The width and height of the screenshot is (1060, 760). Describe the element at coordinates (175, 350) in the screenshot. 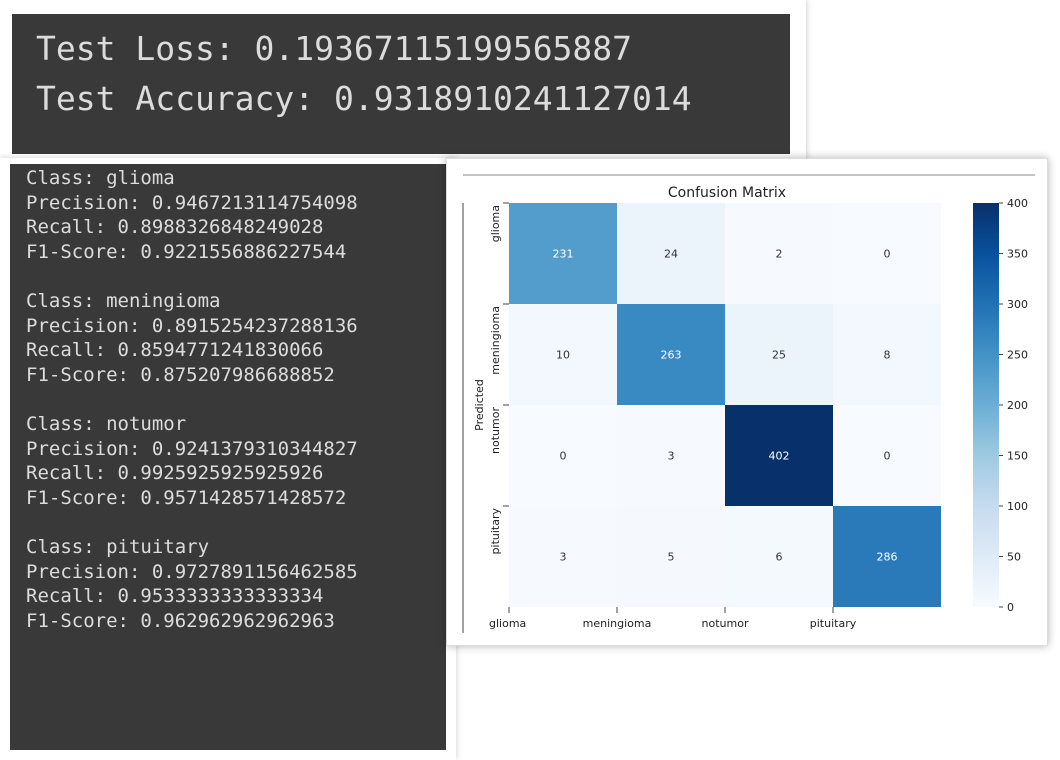

I see `metric-line: Recall: 0.8594771241830066` at that location.